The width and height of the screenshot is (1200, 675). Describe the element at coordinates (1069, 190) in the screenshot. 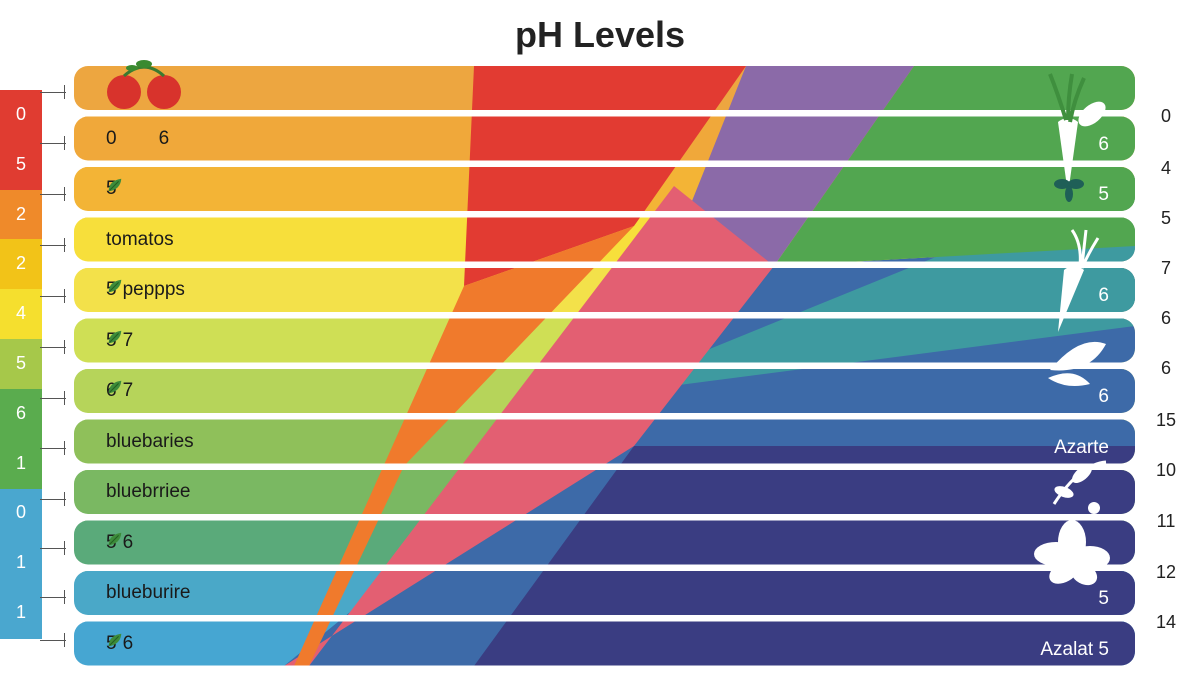

I see `leaf-cluster-icon` at that location.